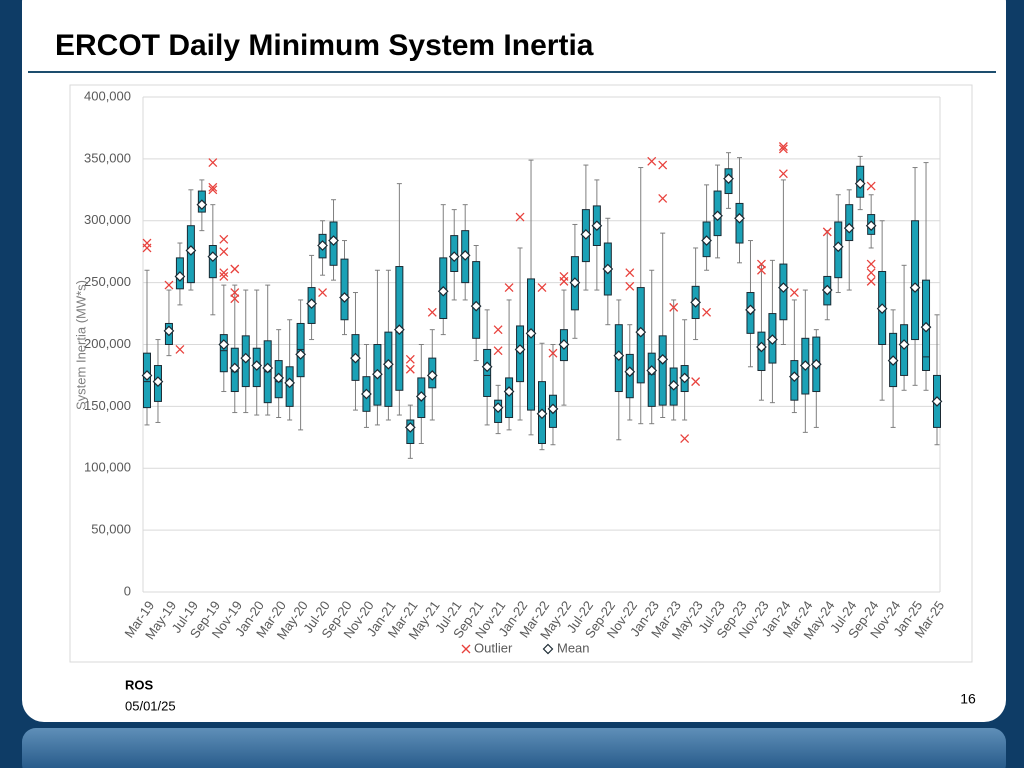 The height and width of the screenshot is (768, 1024). I want to click on slide-title: ERCOT Daily Minimum System Inertia, so click(324, 45).